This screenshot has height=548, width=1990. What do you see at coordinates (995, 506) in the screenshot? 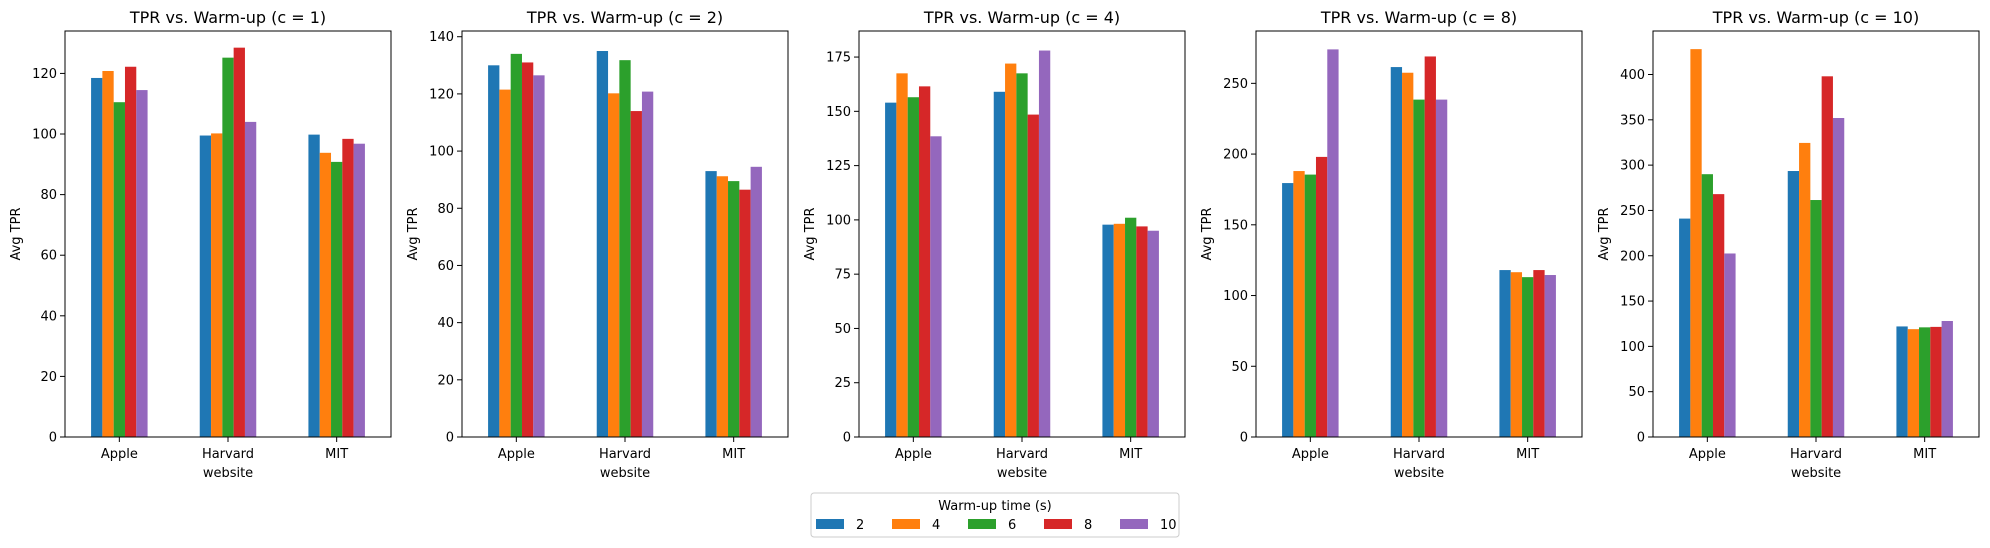
I see `legend-title: Warm-up time (s)` at bounding box center [995, 506].